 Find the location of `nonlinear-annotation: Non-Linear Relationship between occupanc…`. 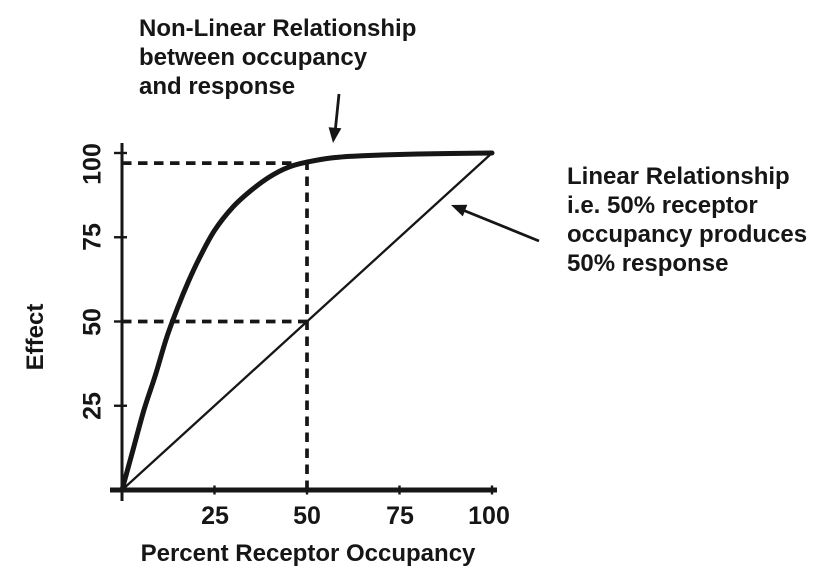

nonlinear-annotation: Non-Linear Relationship between occupanc… is located at coordinates (277, 57).